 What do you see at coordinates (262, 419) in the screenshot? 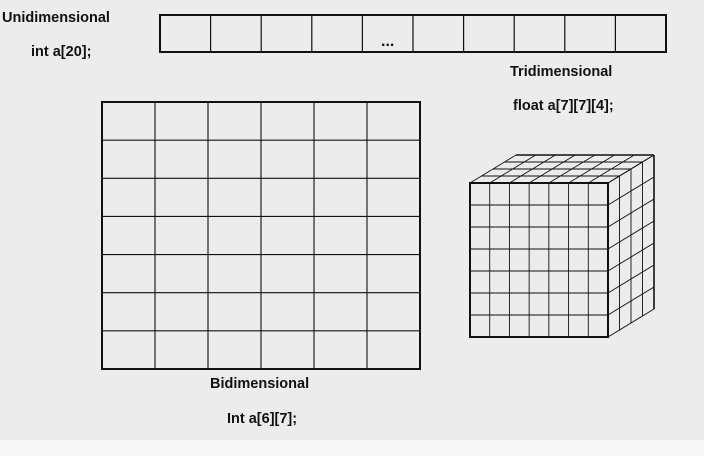
I see `bidimensional-declaration: Int a[6][7];` at bounding box center [262, 419].